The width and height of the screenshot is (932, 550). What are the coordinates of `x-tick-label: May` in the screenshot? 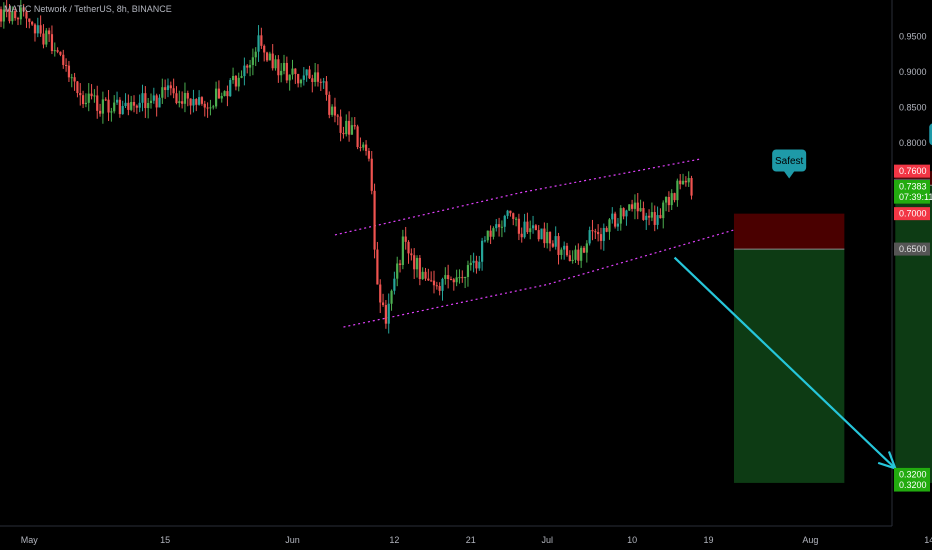 It's located at (30, 540).